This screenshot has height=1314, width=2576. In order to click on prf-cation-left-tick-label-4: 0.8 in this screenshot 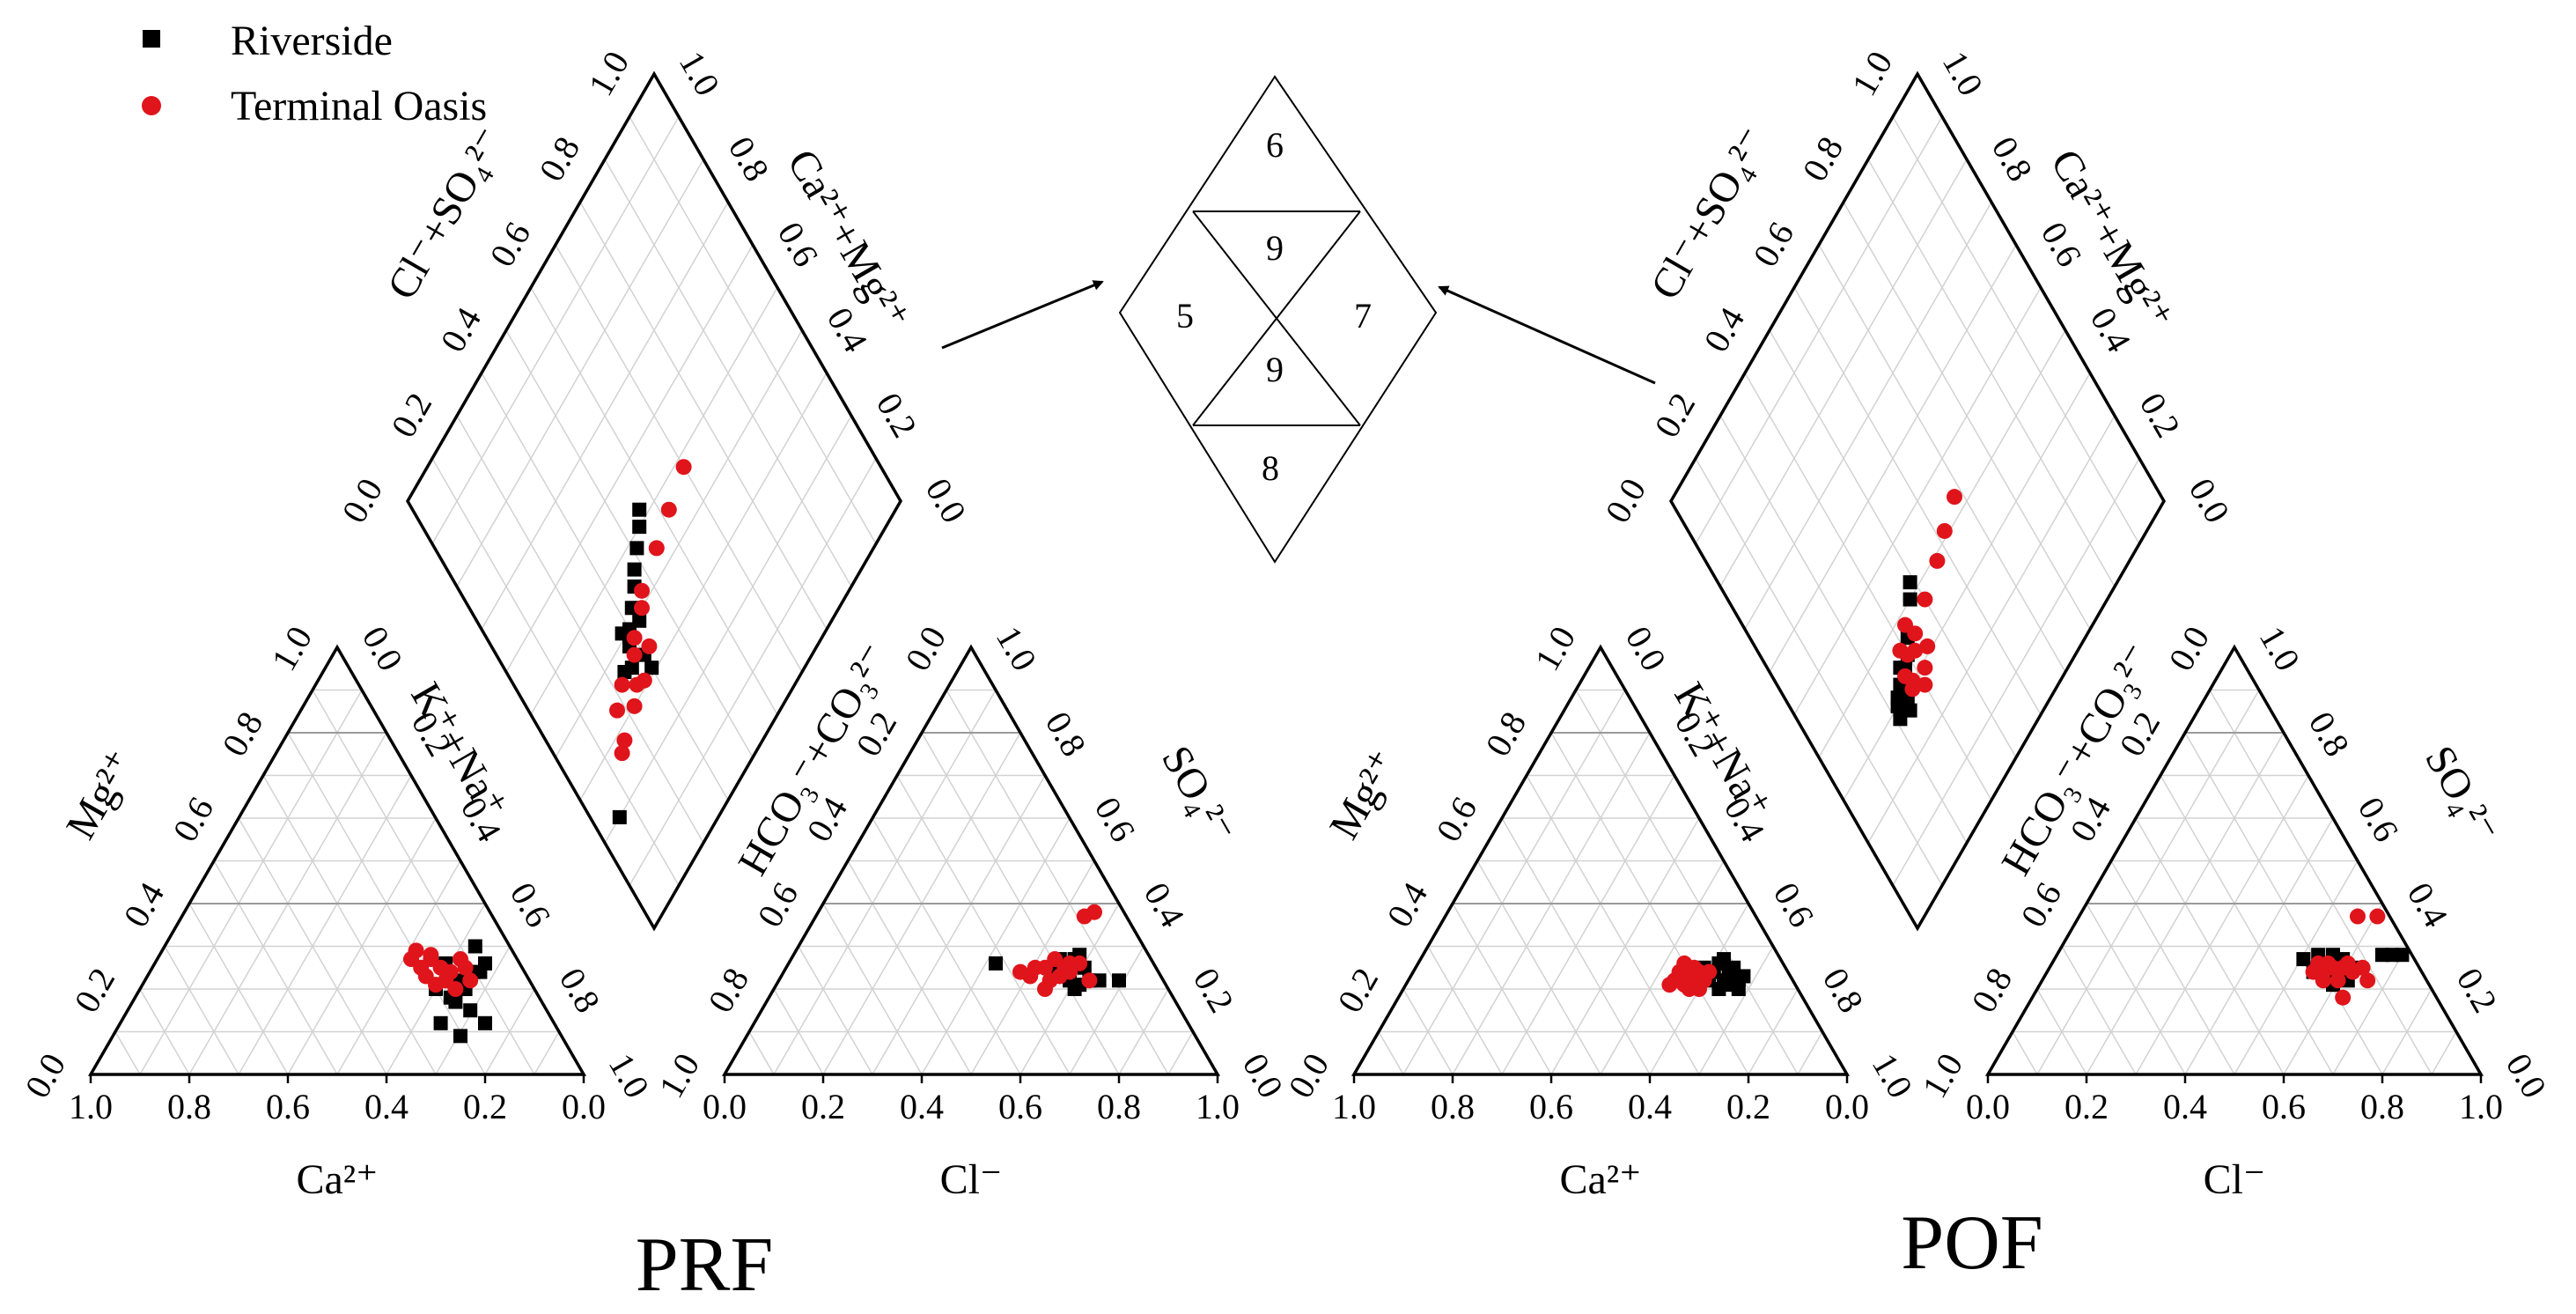, I will do `click(242, 734)`.